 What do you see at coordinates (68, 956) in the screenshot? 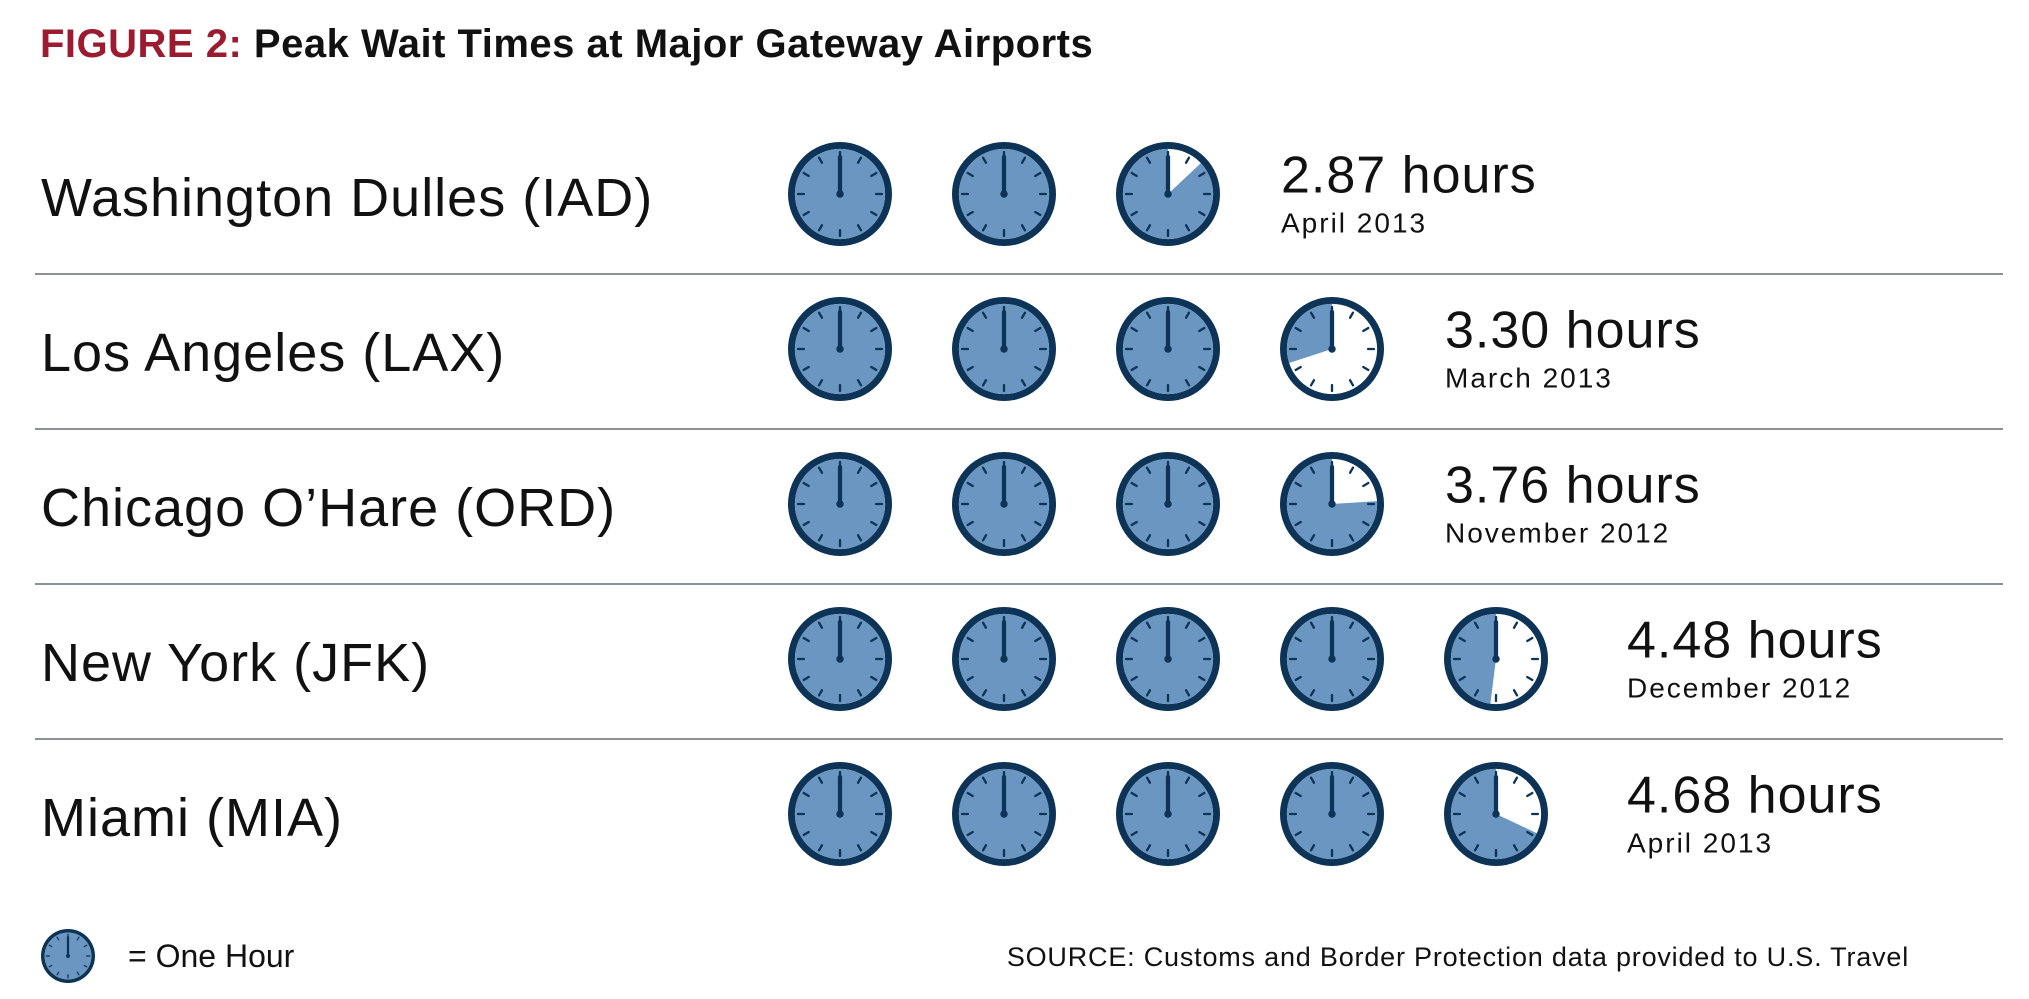
I see `legend-clock-icon` at bounding box center [68, 956].